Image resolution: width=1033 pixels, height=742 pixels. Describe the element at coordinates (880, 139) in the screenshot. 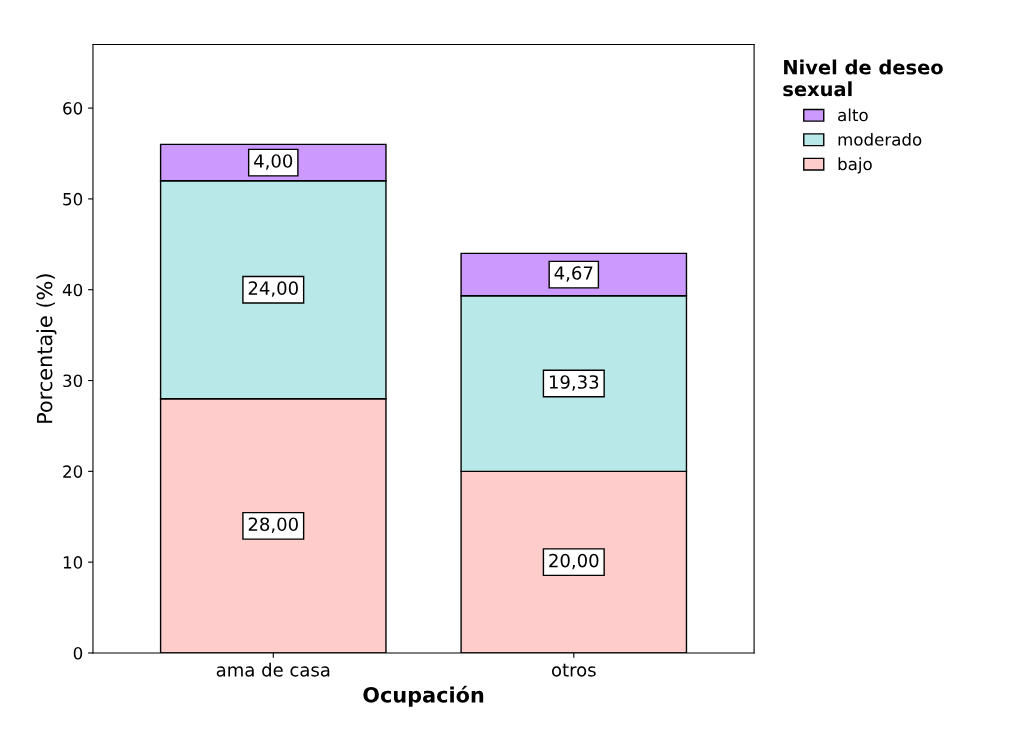

I see `legend-label: moderado` at that location.